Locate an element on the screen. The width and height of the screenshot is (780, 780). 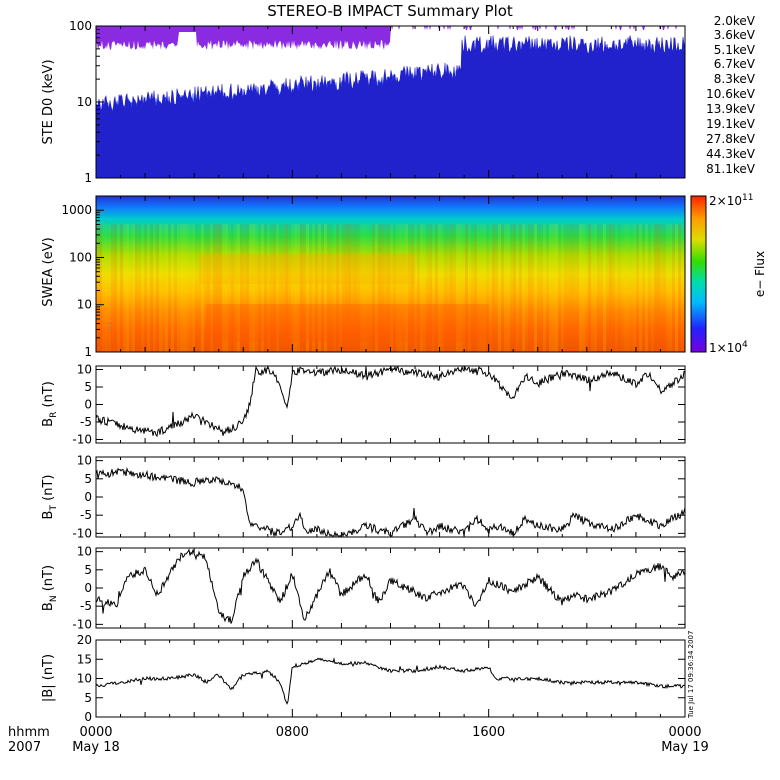
bn-panel: -10 -5 0 5 10 BN (nT) is located at coordinates (363, 588).